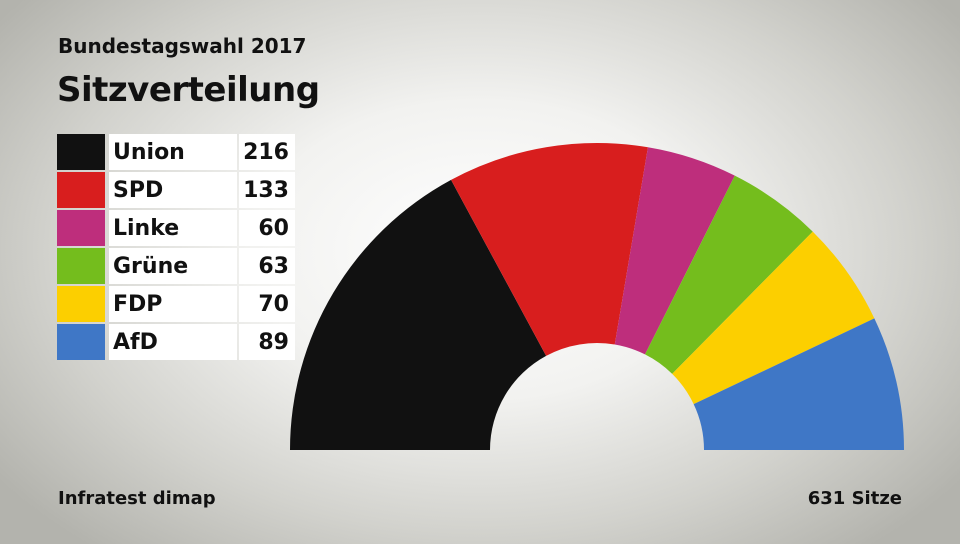  What do you see at coordinates (267, 266) in the screenshot?
I see `legend-value-gruene: 63` at bounding box center [267, 266].